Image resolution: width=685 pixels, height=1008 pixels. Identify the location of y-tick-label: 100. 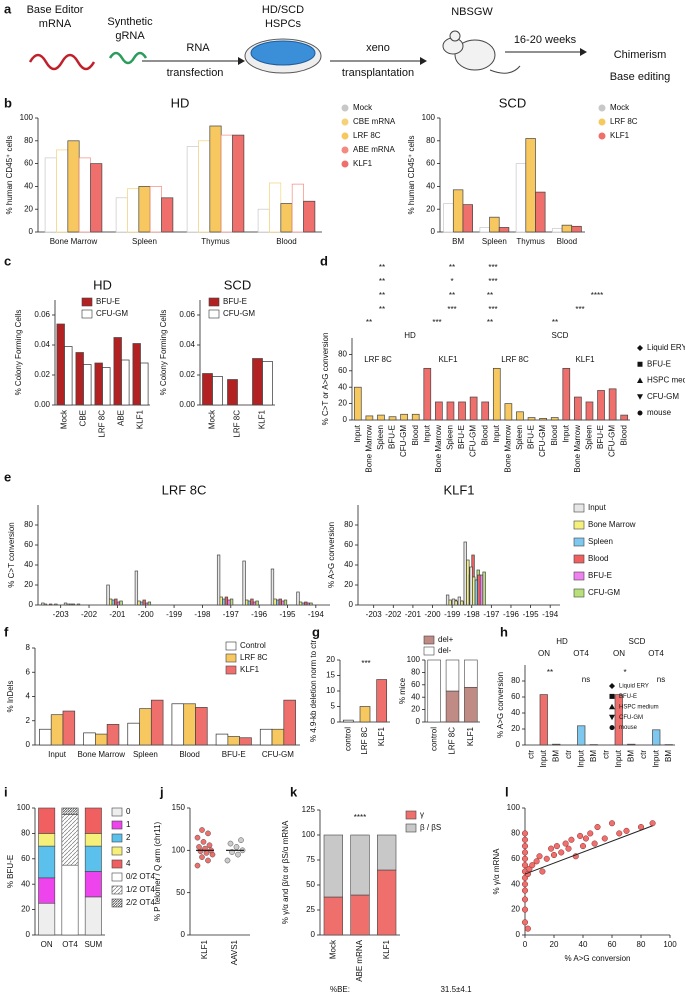
(179, 849).